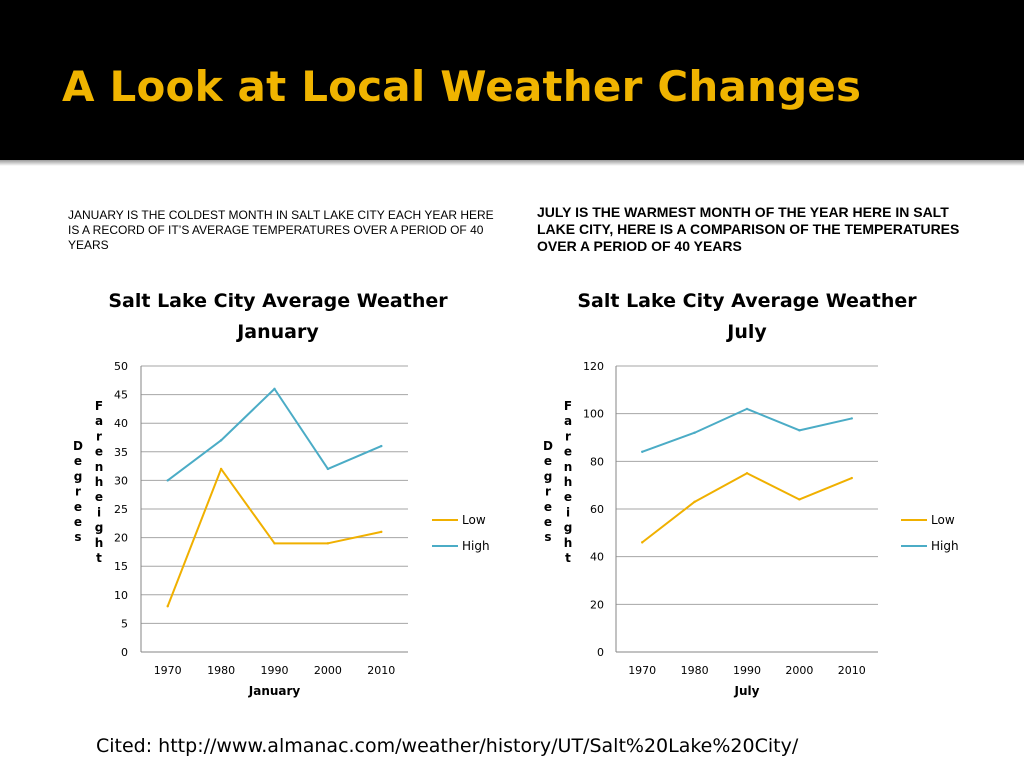  Describe the element at coordinates (747, 691) in the screenshot. I see `july-x-axis-title: July` at that location.